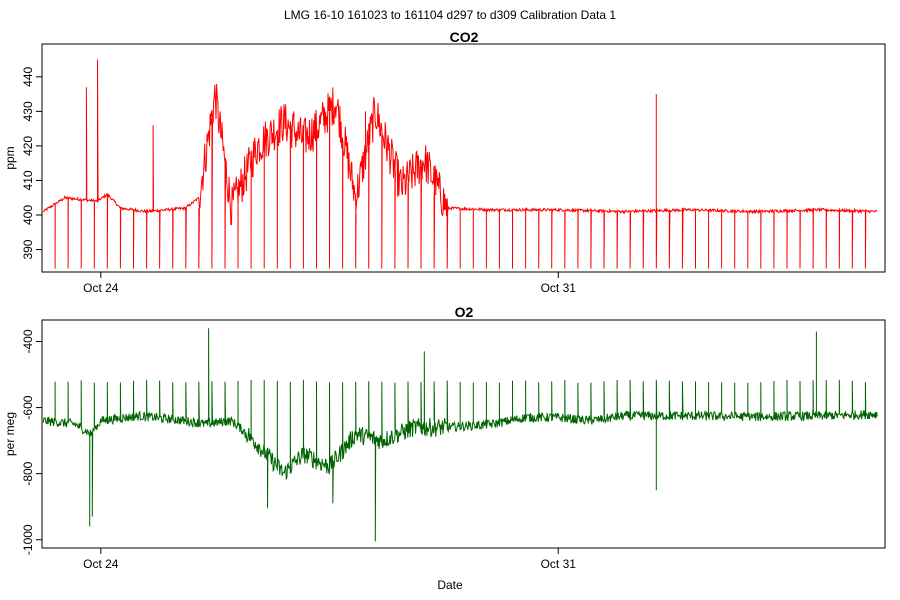  Describe the element at coordinates (101, 564) in the screenshot. I see `o2-x-tick-label: Oct 24` at that location.